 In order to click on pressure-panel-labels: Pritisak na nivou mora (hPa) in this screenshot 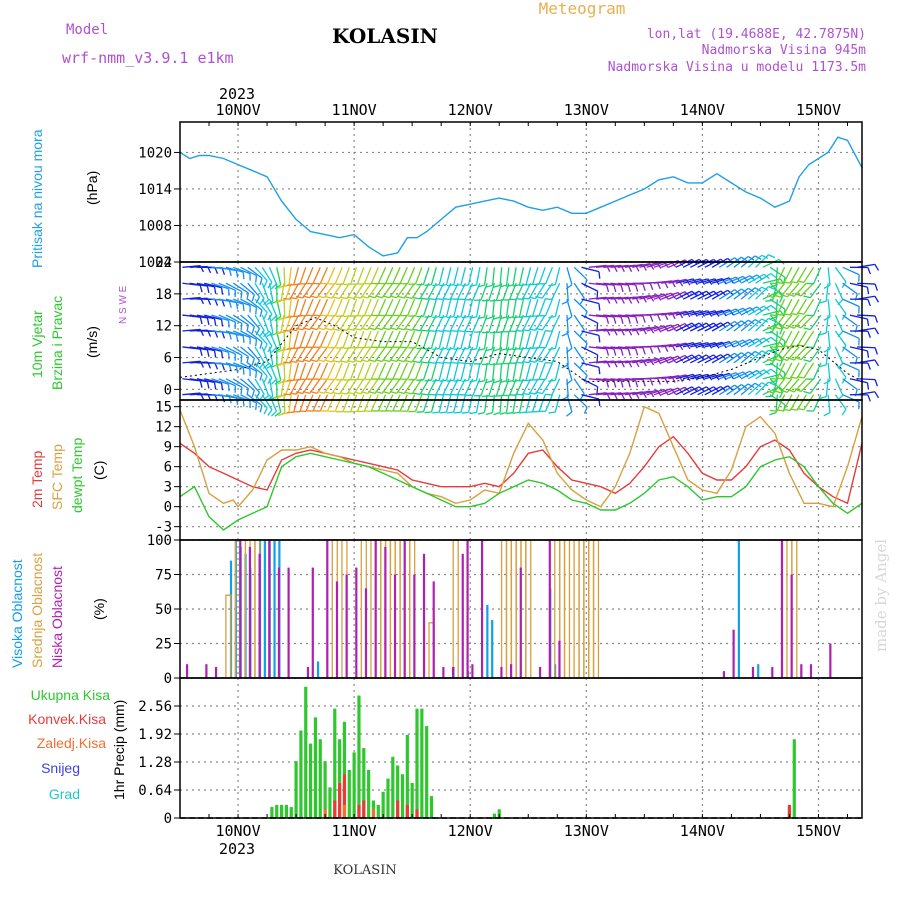, I will do `click(64, 198)`.